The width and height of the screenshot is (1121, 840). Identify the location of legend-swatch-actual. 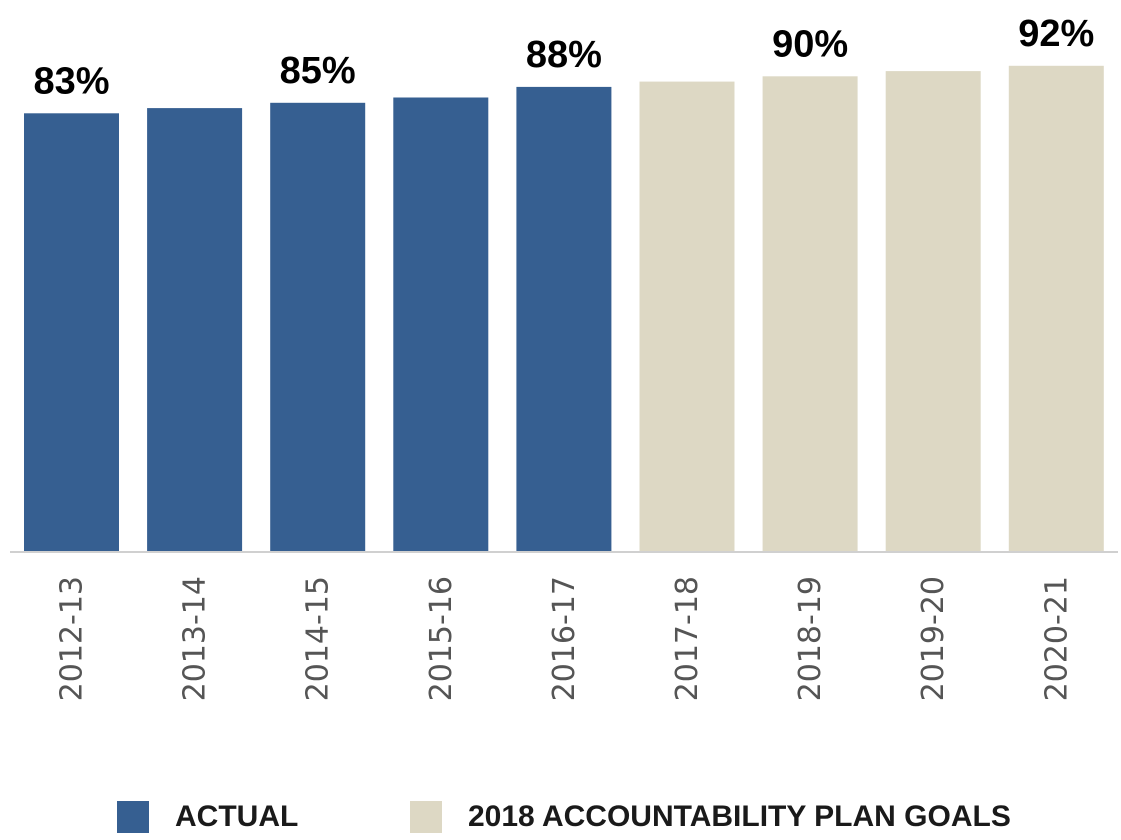
(133, 817).